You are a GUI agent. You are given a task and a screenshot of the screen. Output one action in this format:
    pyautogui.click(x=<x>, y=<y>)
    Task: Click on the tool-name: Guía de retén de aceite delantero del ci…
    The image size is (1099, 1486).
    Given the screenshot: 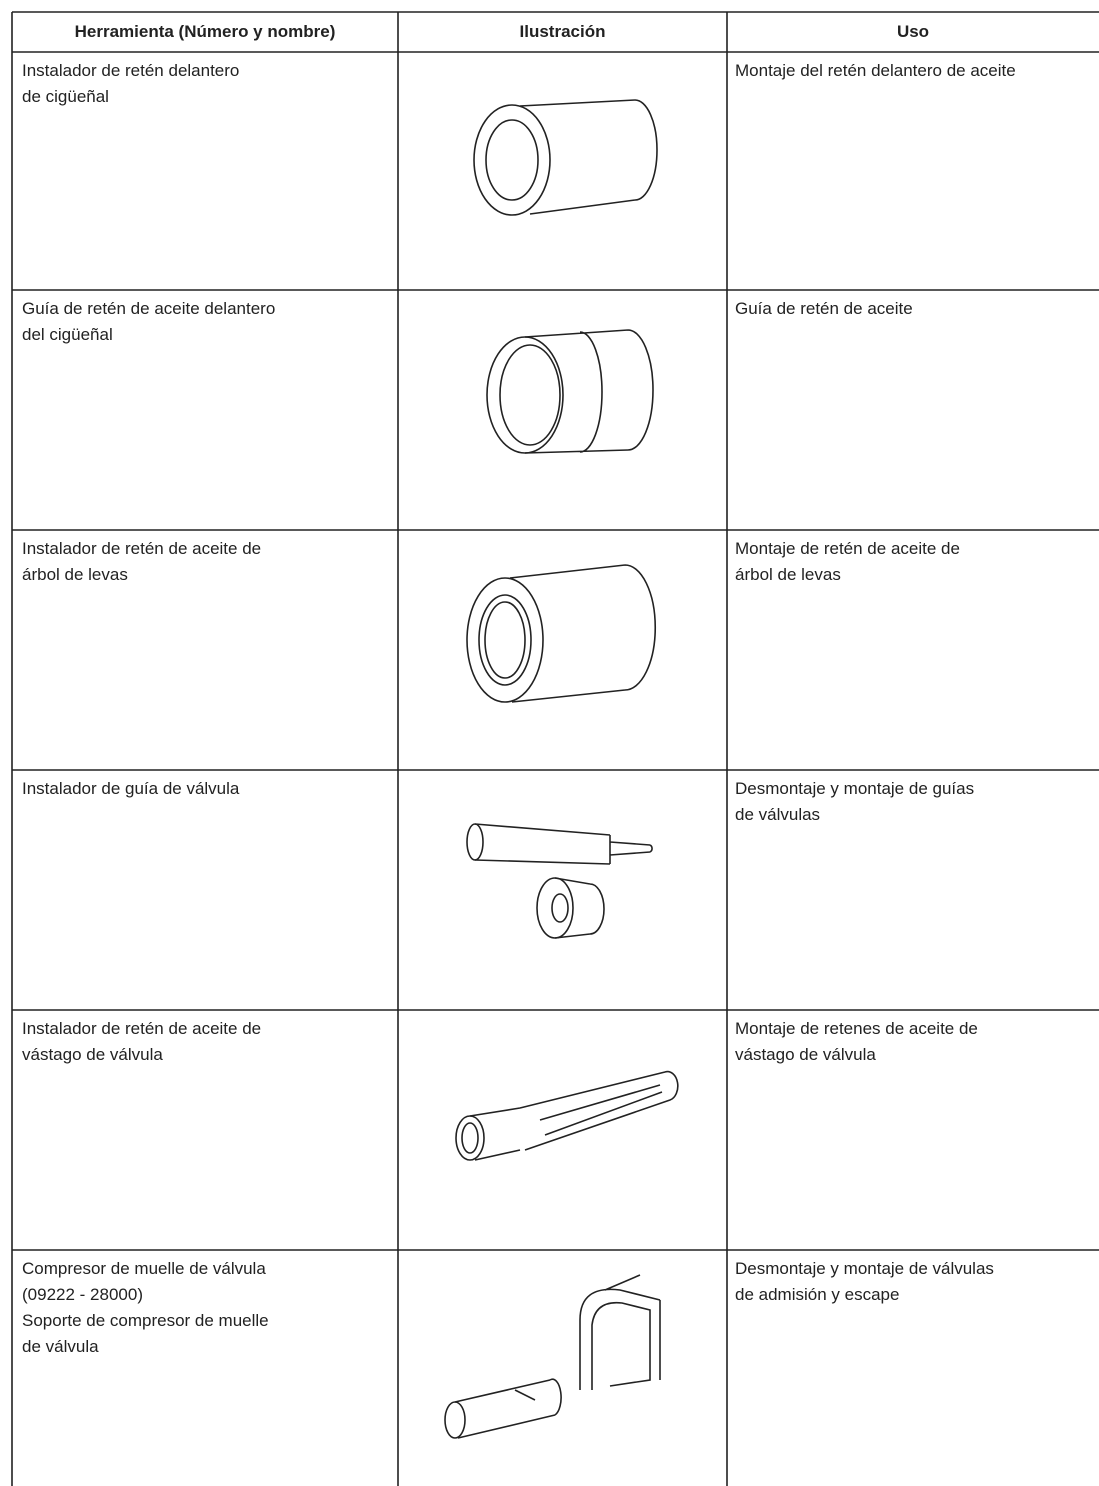 What is the action you would take?
    pyautogui.click(x=149, y=321)
    